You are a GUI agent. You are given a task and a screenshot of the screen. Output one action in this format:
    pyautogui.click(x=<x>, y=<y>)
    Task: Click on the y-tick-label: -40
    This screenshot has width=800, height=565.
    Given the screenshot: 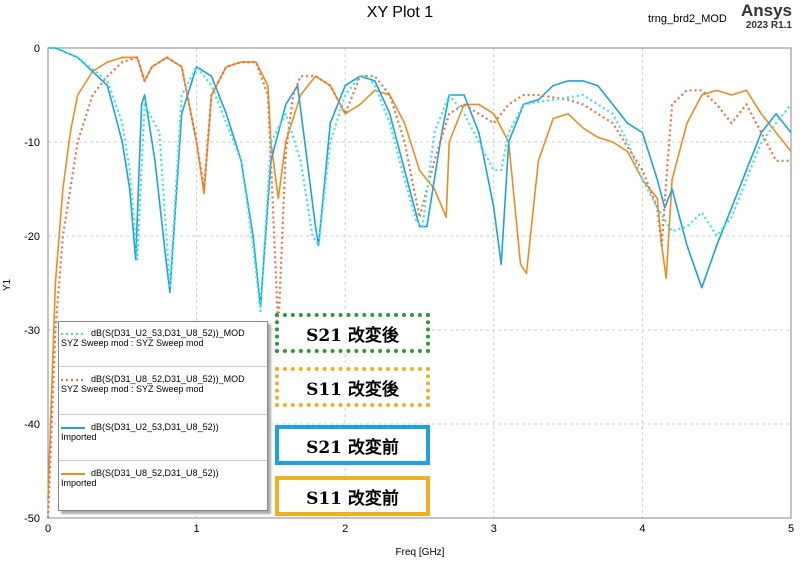 What is the action you would take?
    pyautogui.click(x=32, y=425)
    